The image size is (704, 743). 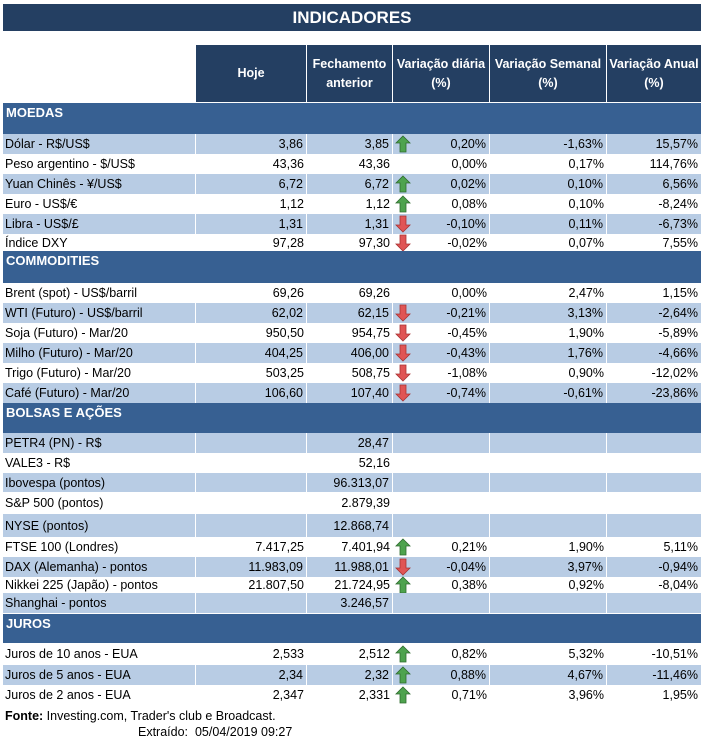 What do you see at coordinates (288, 243) in the screenshot?
I see `cell-hoje: 97,28` at bounding box center [288, 243].